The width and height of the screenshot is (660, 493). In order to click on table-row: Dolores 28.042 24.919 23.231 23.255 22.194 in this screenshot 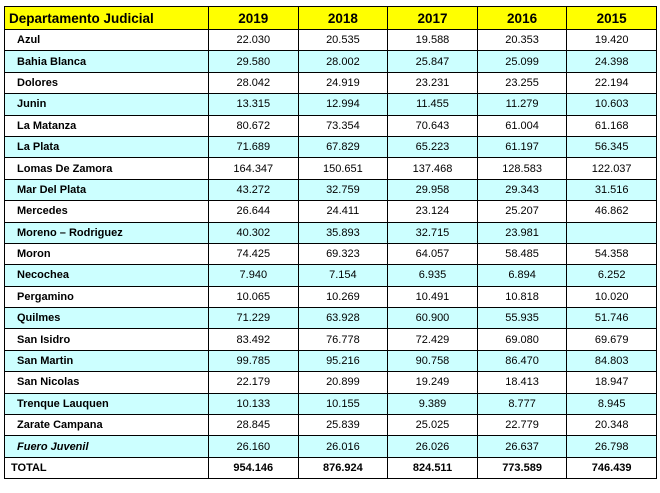, I will do `click(330, 83)`.